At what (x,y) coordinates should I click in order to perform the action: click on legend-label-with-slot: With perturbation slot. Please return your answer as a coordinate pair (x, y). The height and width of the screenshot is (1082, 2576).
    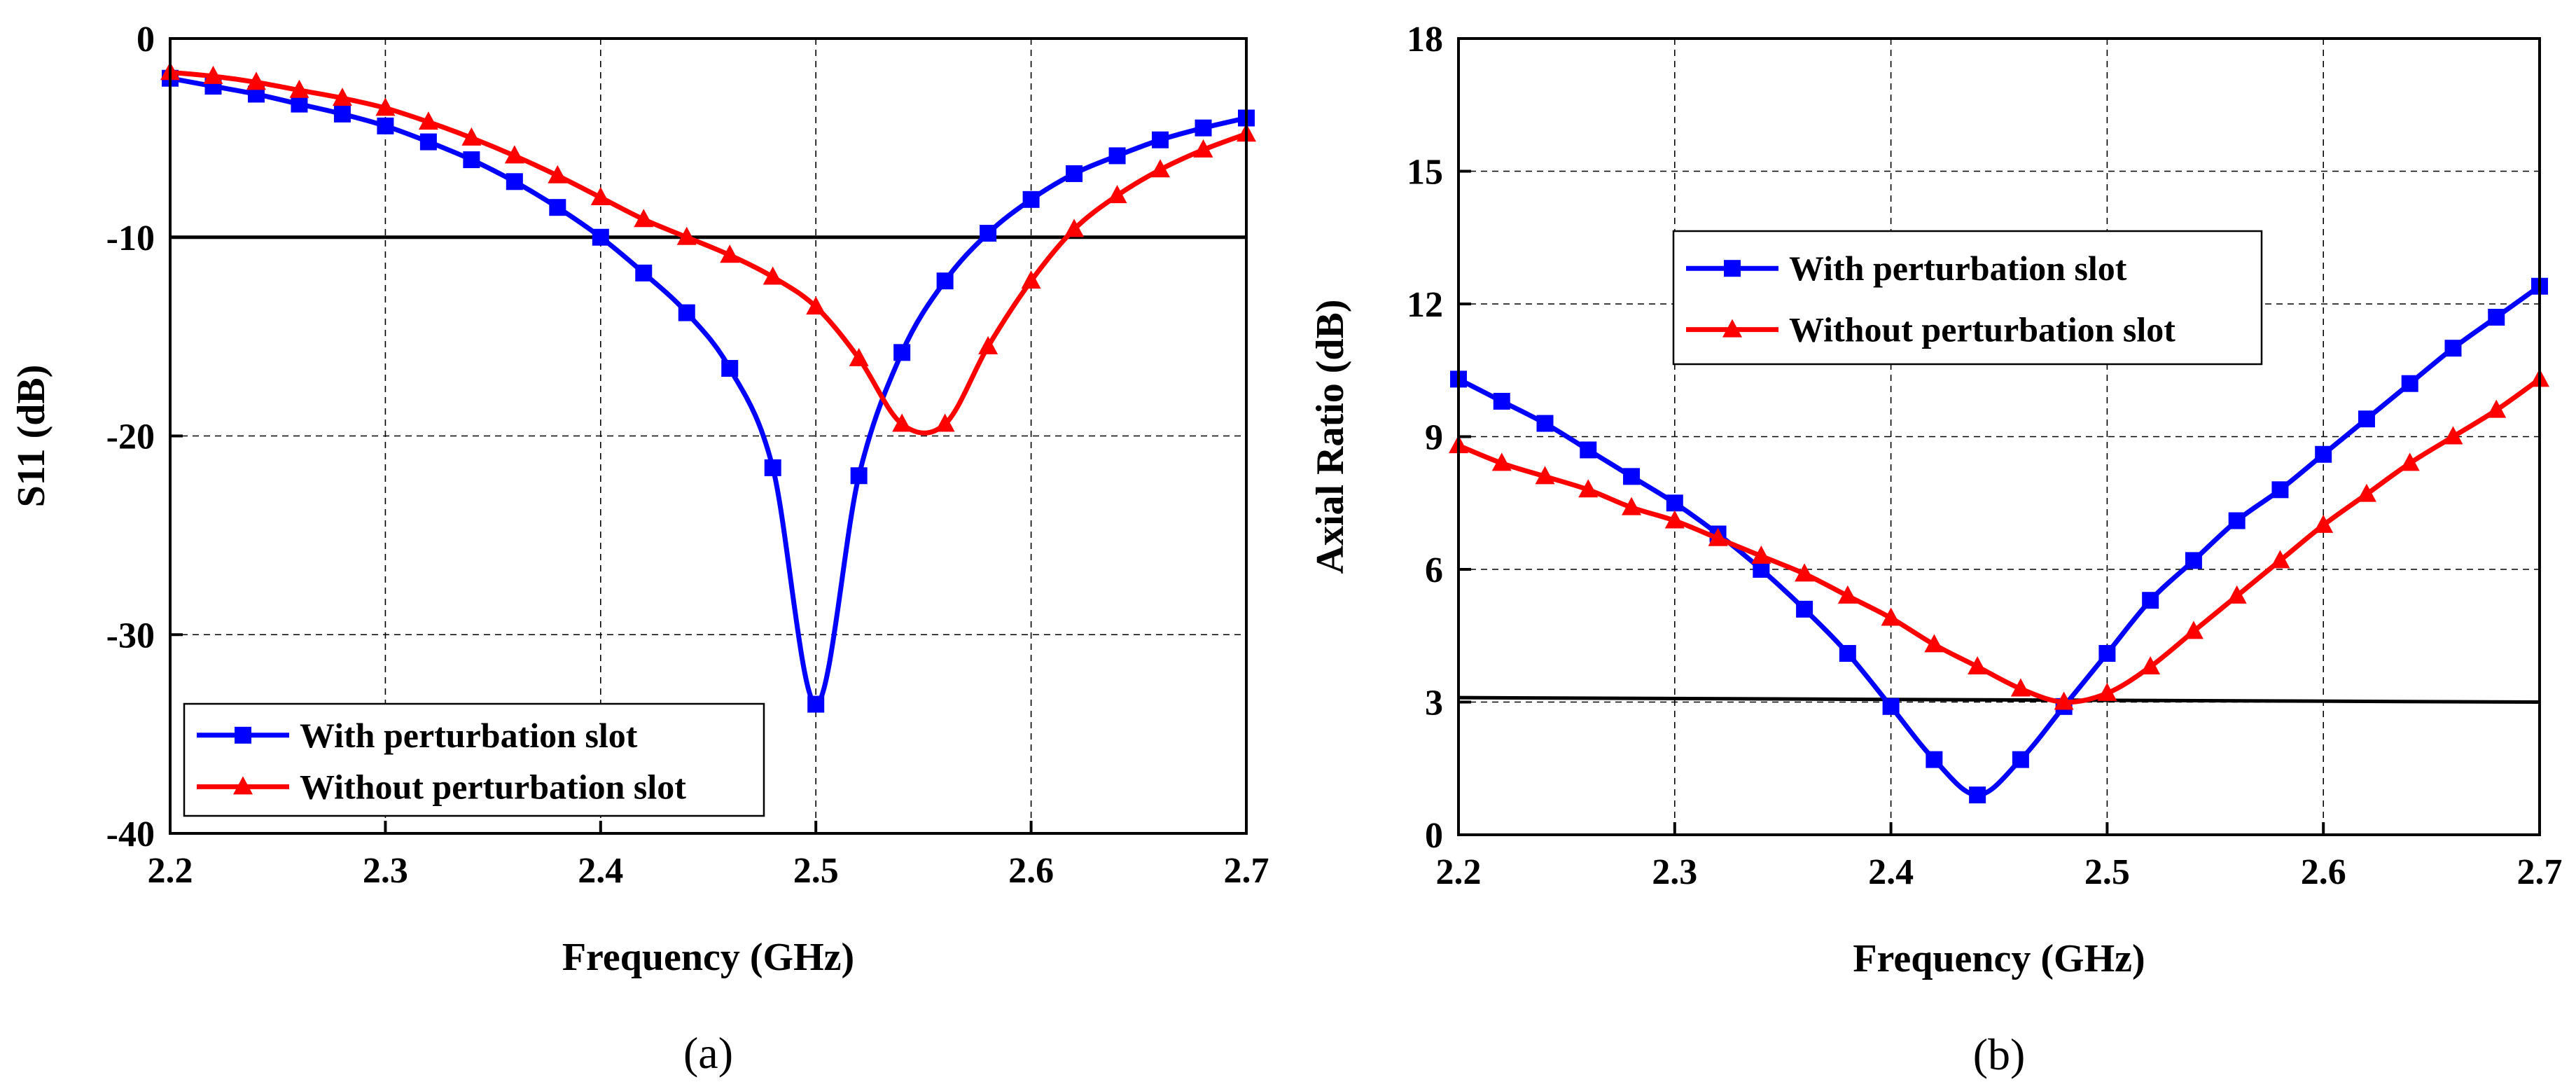
    Looking at the image, I should click on (469, 735).